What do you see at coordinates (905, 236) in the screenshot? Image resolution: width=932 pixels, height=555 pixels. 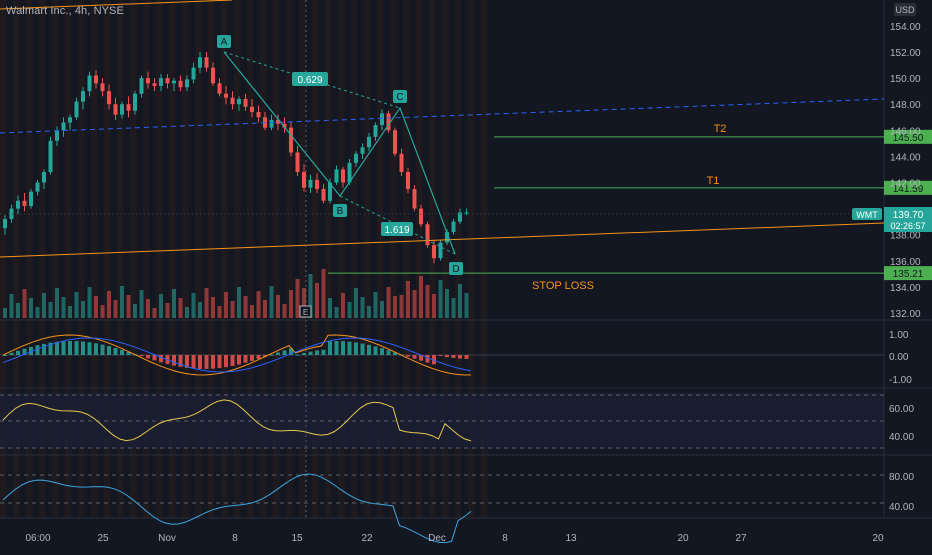 I see `price-axis-tick: 138.00` at bounding box center [905, 236].